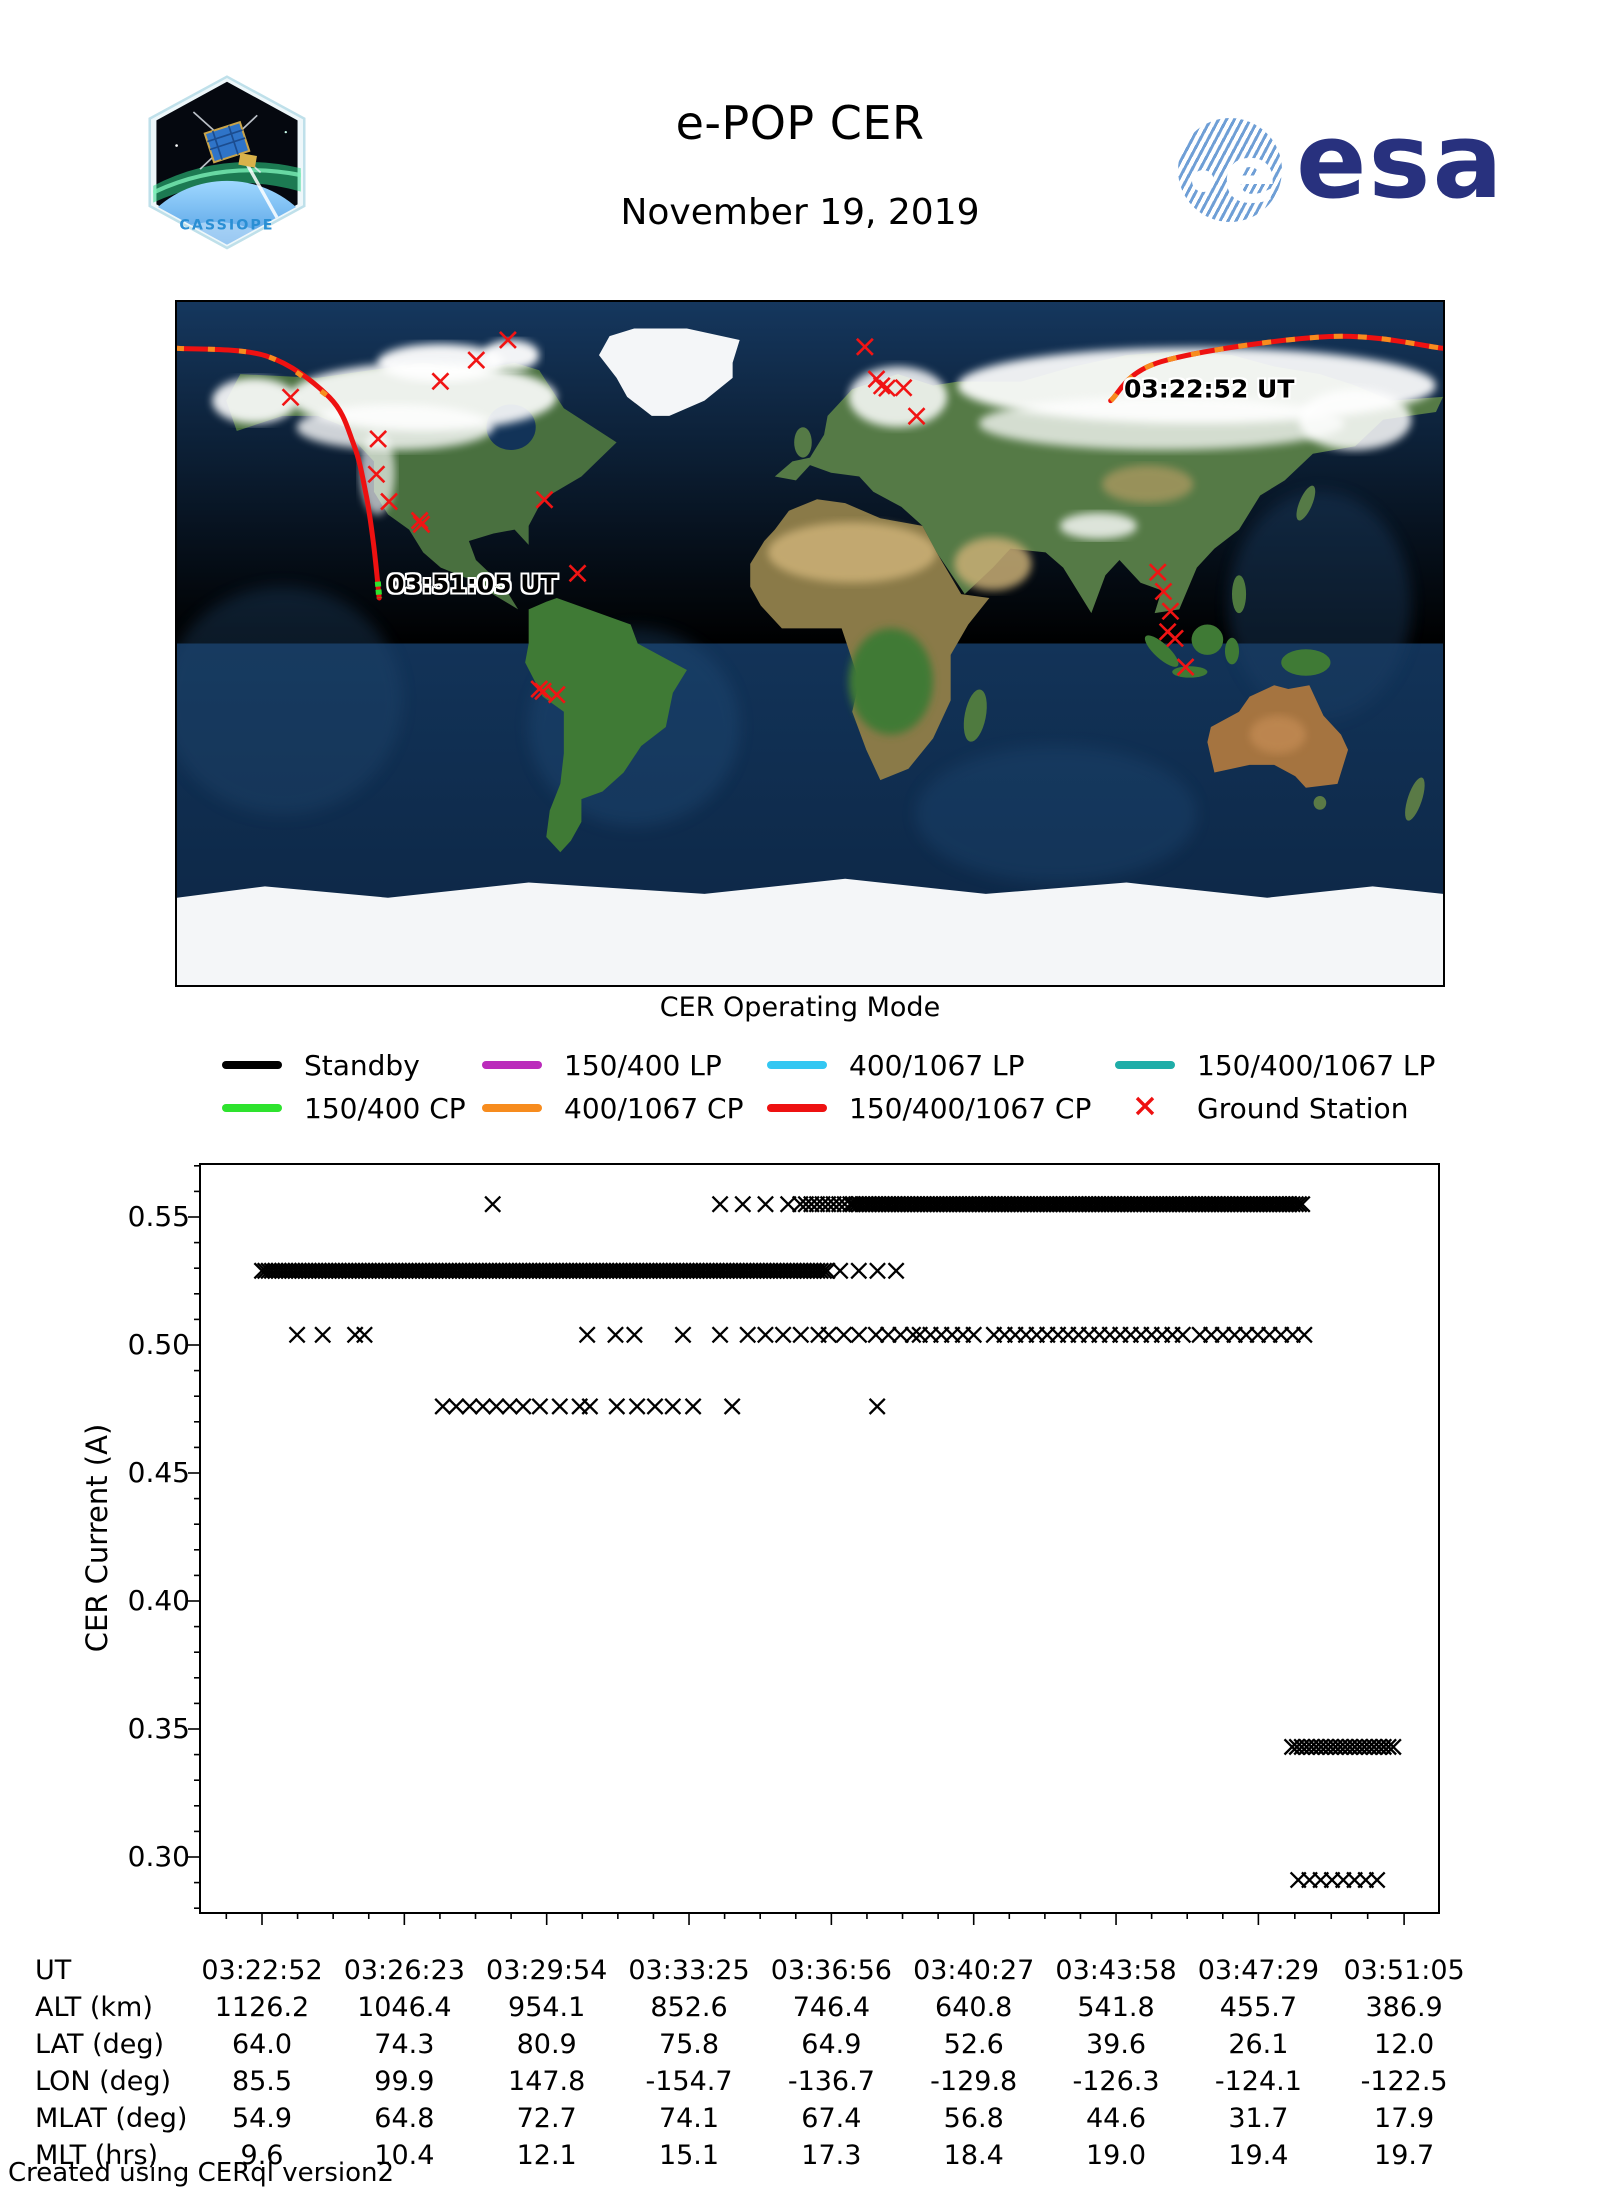 This screenshot has height=2200, width=1600. I want to click on table-cell: 852.6, so click(689, 2007).